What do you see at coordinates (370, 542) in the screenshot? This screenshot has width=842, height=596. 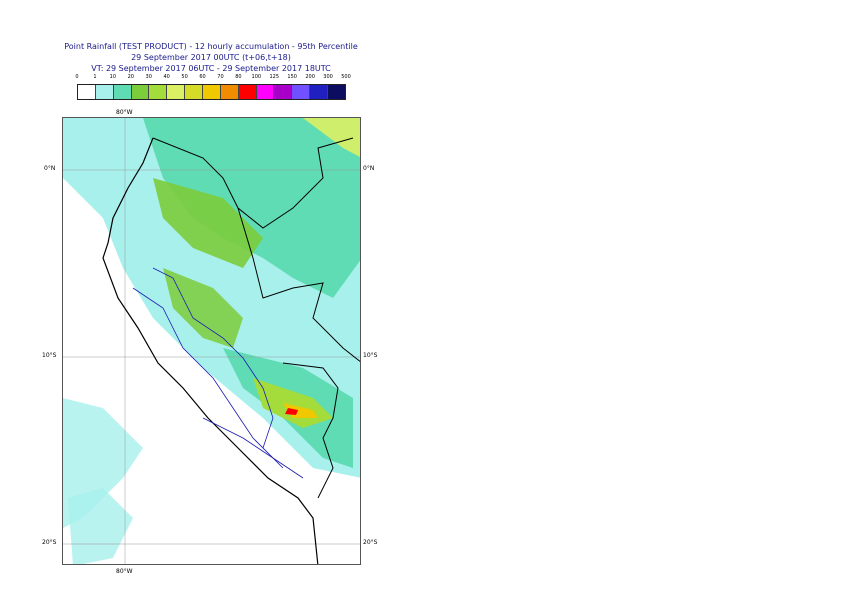 I see `lat-label-20-right: 20°S` at bounding box center [370, 542].